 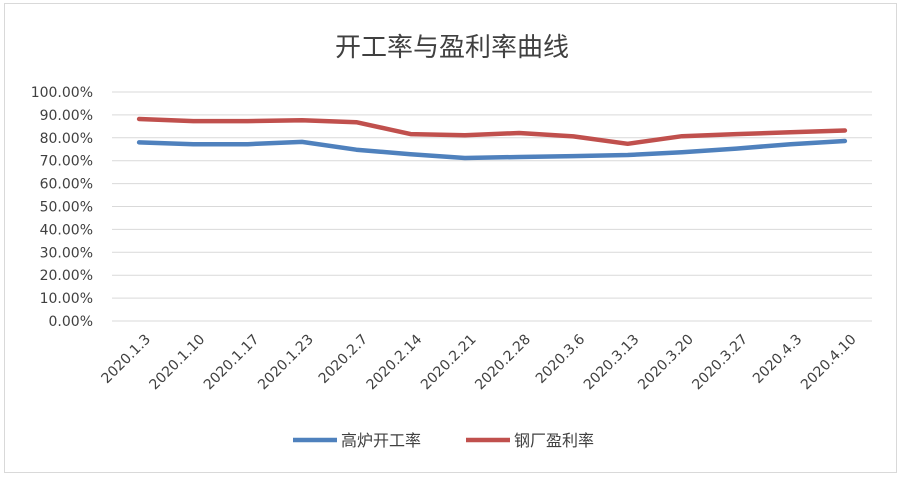 What do you see at coordinates (126, 359) in the screenshot?
I see `x-tick-label: 2020.1.3` at bounding box center [126, 359].